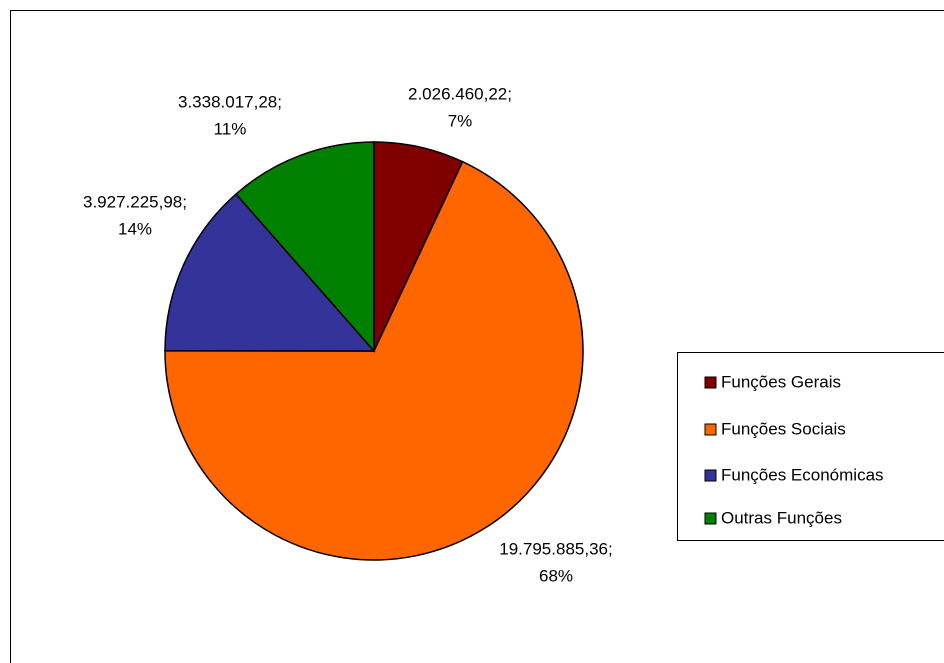 The image size is (944, 663). Describe the element at coordinates (230, 128) in the screenshot. I see `percent-label: 11%` at that location.